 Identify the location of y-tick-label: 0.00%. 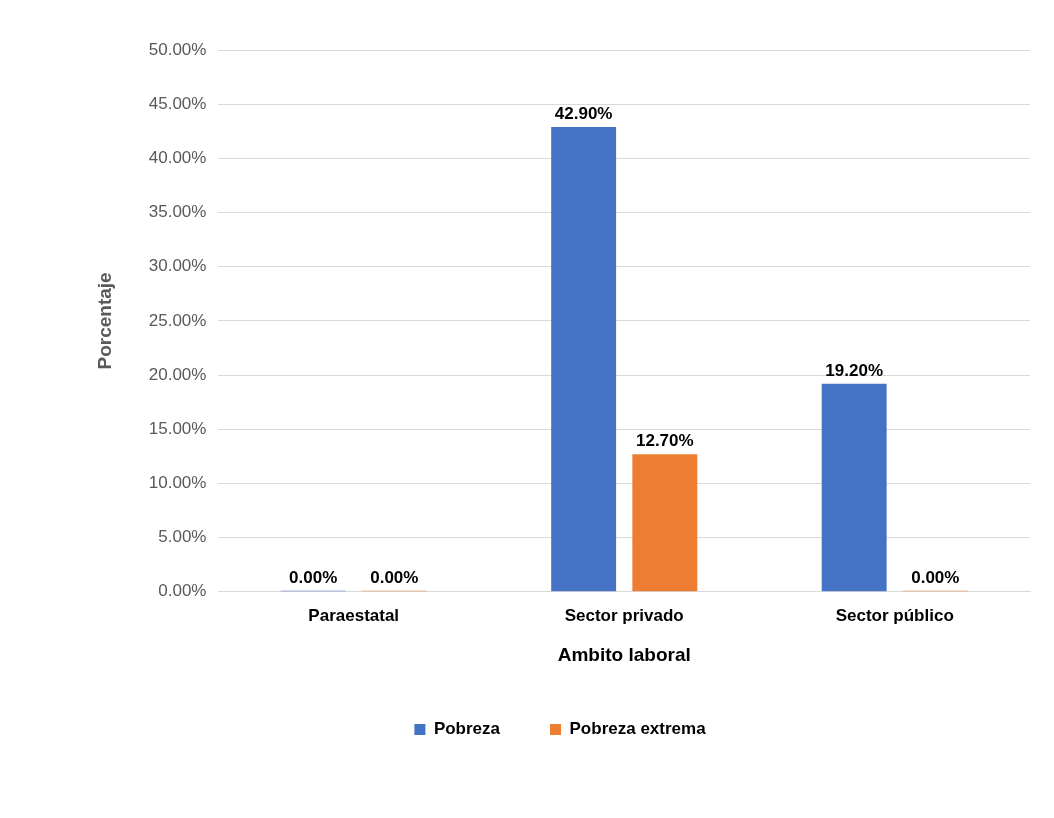
(182, 591).